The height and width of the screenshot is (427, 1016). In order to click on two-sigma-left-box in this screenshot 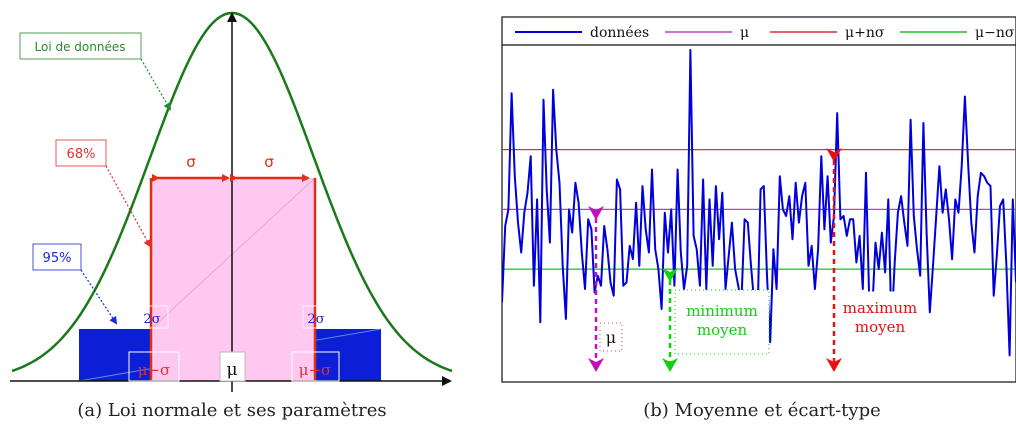, I will do `click(154, 317)`.